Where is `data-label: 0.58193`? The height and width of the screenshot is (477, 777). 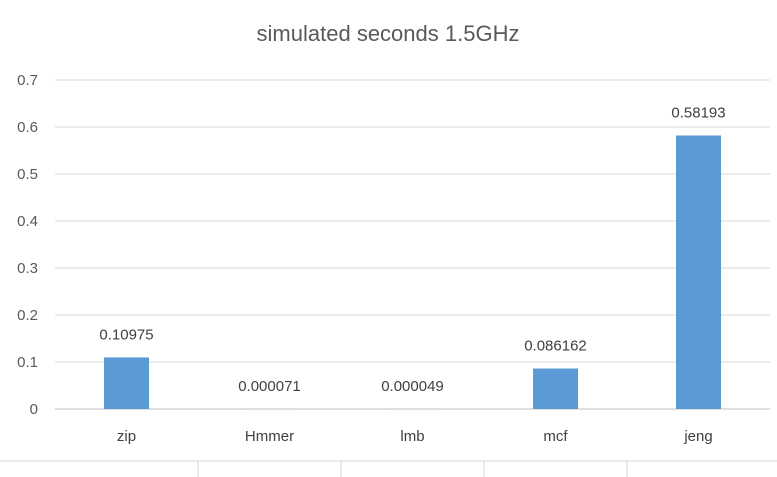 data-label: 0.58193 is located at coordinates (698, 112).